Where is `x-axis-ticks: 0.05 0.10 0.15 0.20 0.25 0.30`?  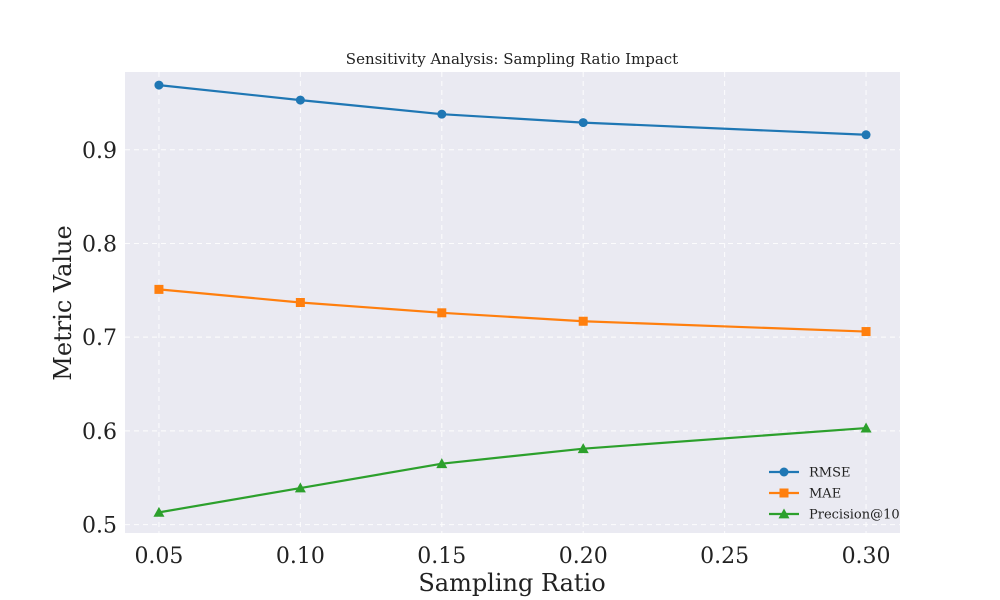
x-axis-ticks: 0.05 0.10 0.15 0.20 0.25 0.30 is located at coordinates (512, 556).